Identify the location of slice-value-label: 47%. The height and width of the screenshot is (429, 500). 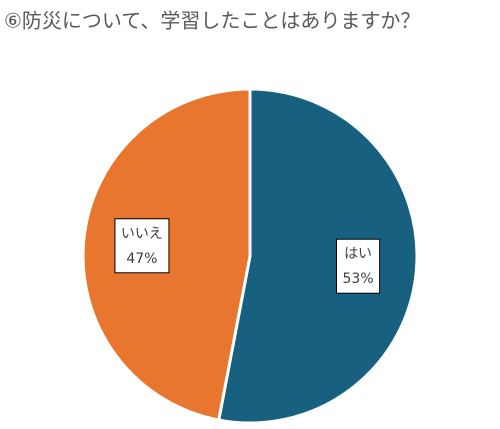
(141, 259).